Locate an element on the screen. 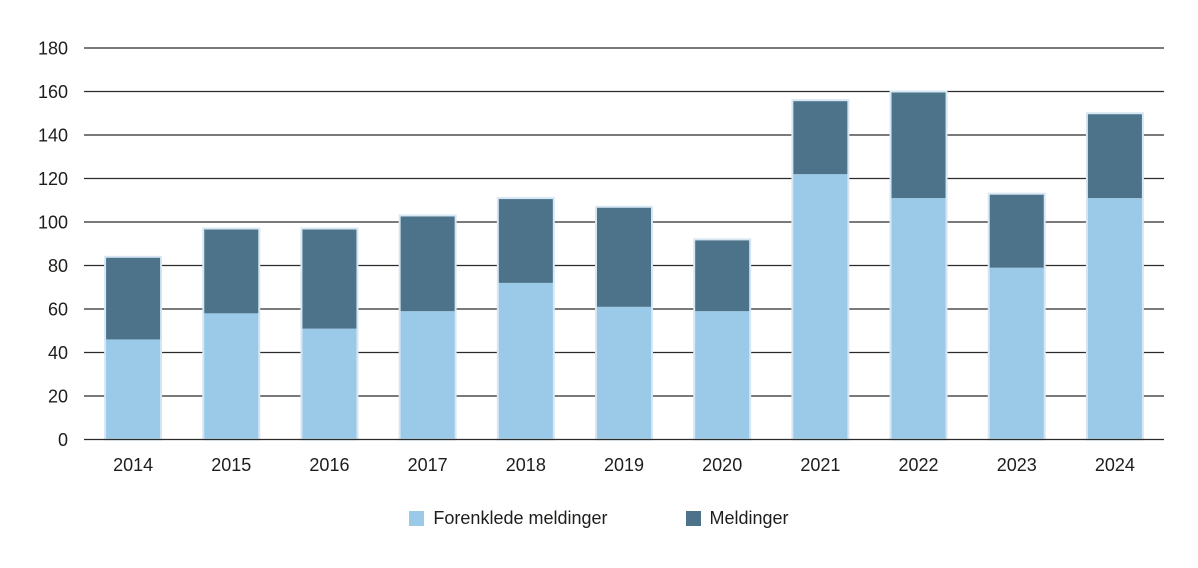  y-axis-tick-label-160: 160 is located at coordinates (53, 92).